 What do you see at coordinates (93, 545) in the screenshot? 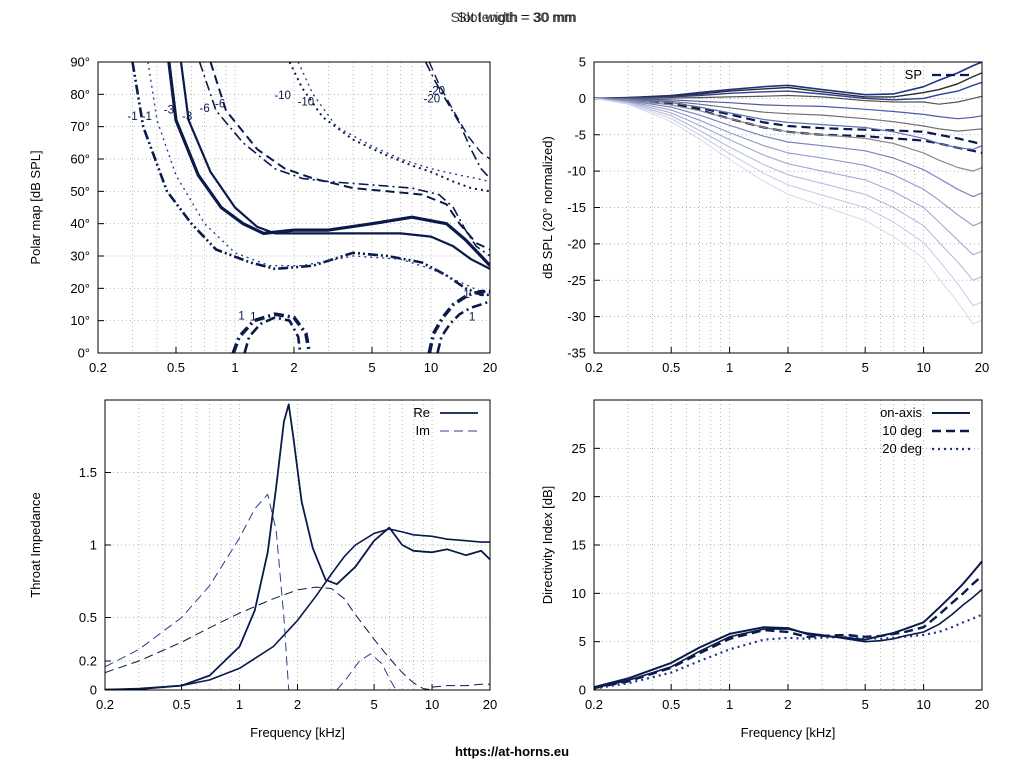
I see `y-tick-label: 1` at bounding box center [93, 545].